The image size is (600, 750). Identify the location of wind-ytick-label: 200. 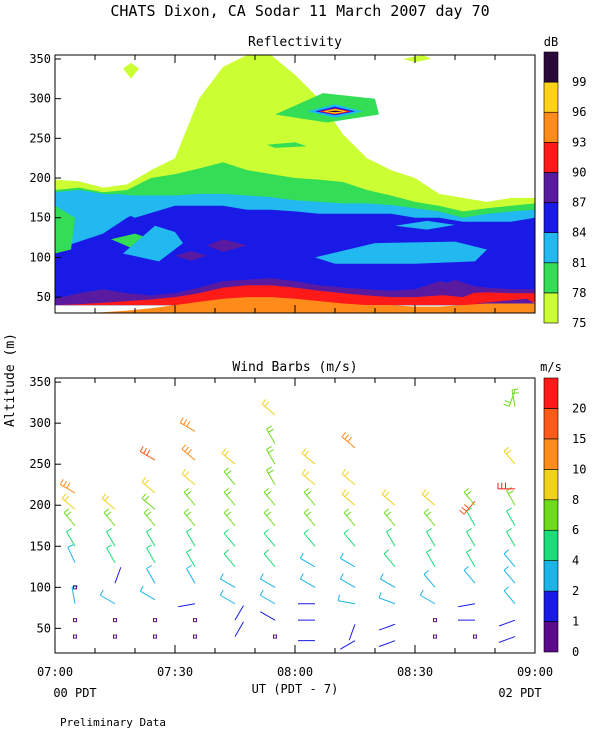
(40, 505).